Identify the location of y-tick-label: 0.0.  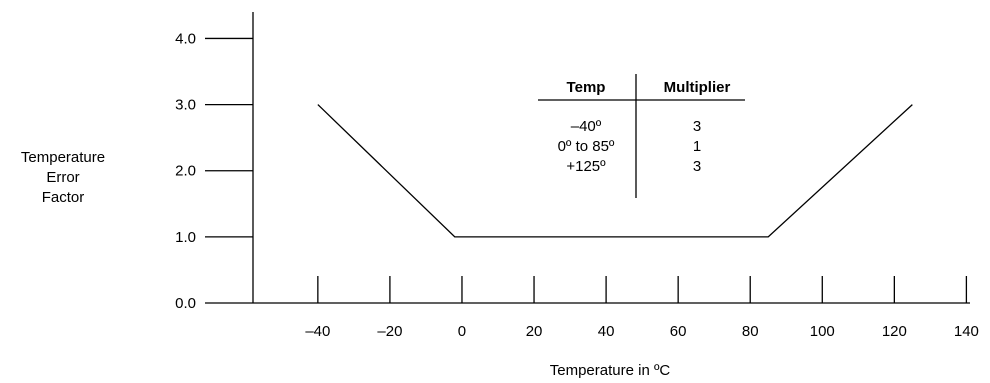
(185, 303).